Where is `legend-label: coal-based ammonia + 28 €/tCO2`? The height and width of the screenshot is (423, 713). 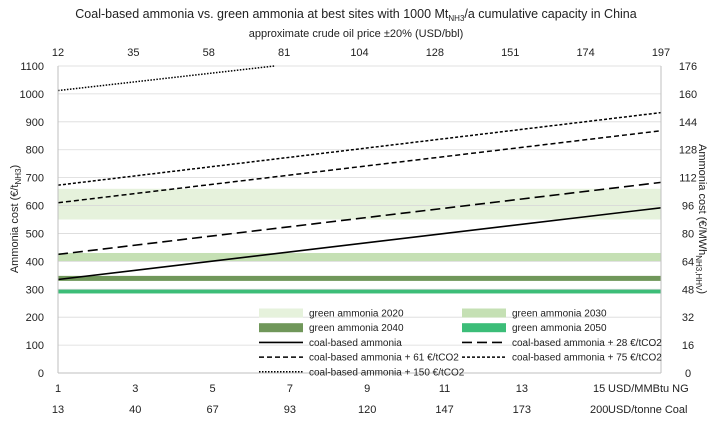 legend-label: coal-based ammonia + 28 €/tCO2 is located at coordinates (587, 343).